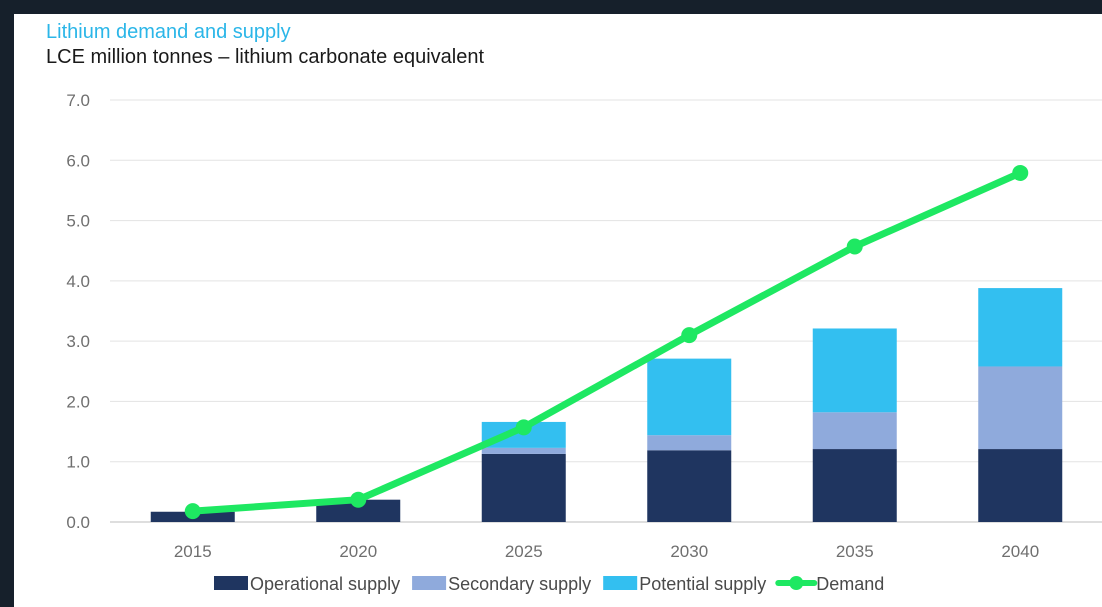 This screenshot has width=1102, height=607. Describe the element at coordinates (1020, 551) in the screenshot. I see `x-tick-label: 2040` at that location.